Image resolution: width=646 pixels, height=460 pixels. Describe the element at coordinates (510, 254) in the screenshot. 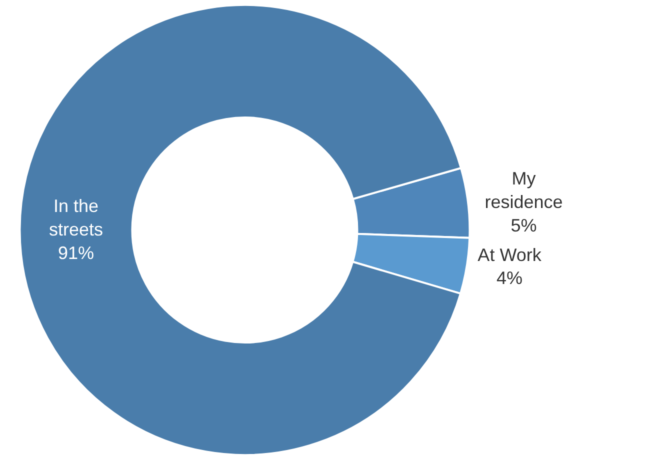

I see `slice-label: At Work` at that location.